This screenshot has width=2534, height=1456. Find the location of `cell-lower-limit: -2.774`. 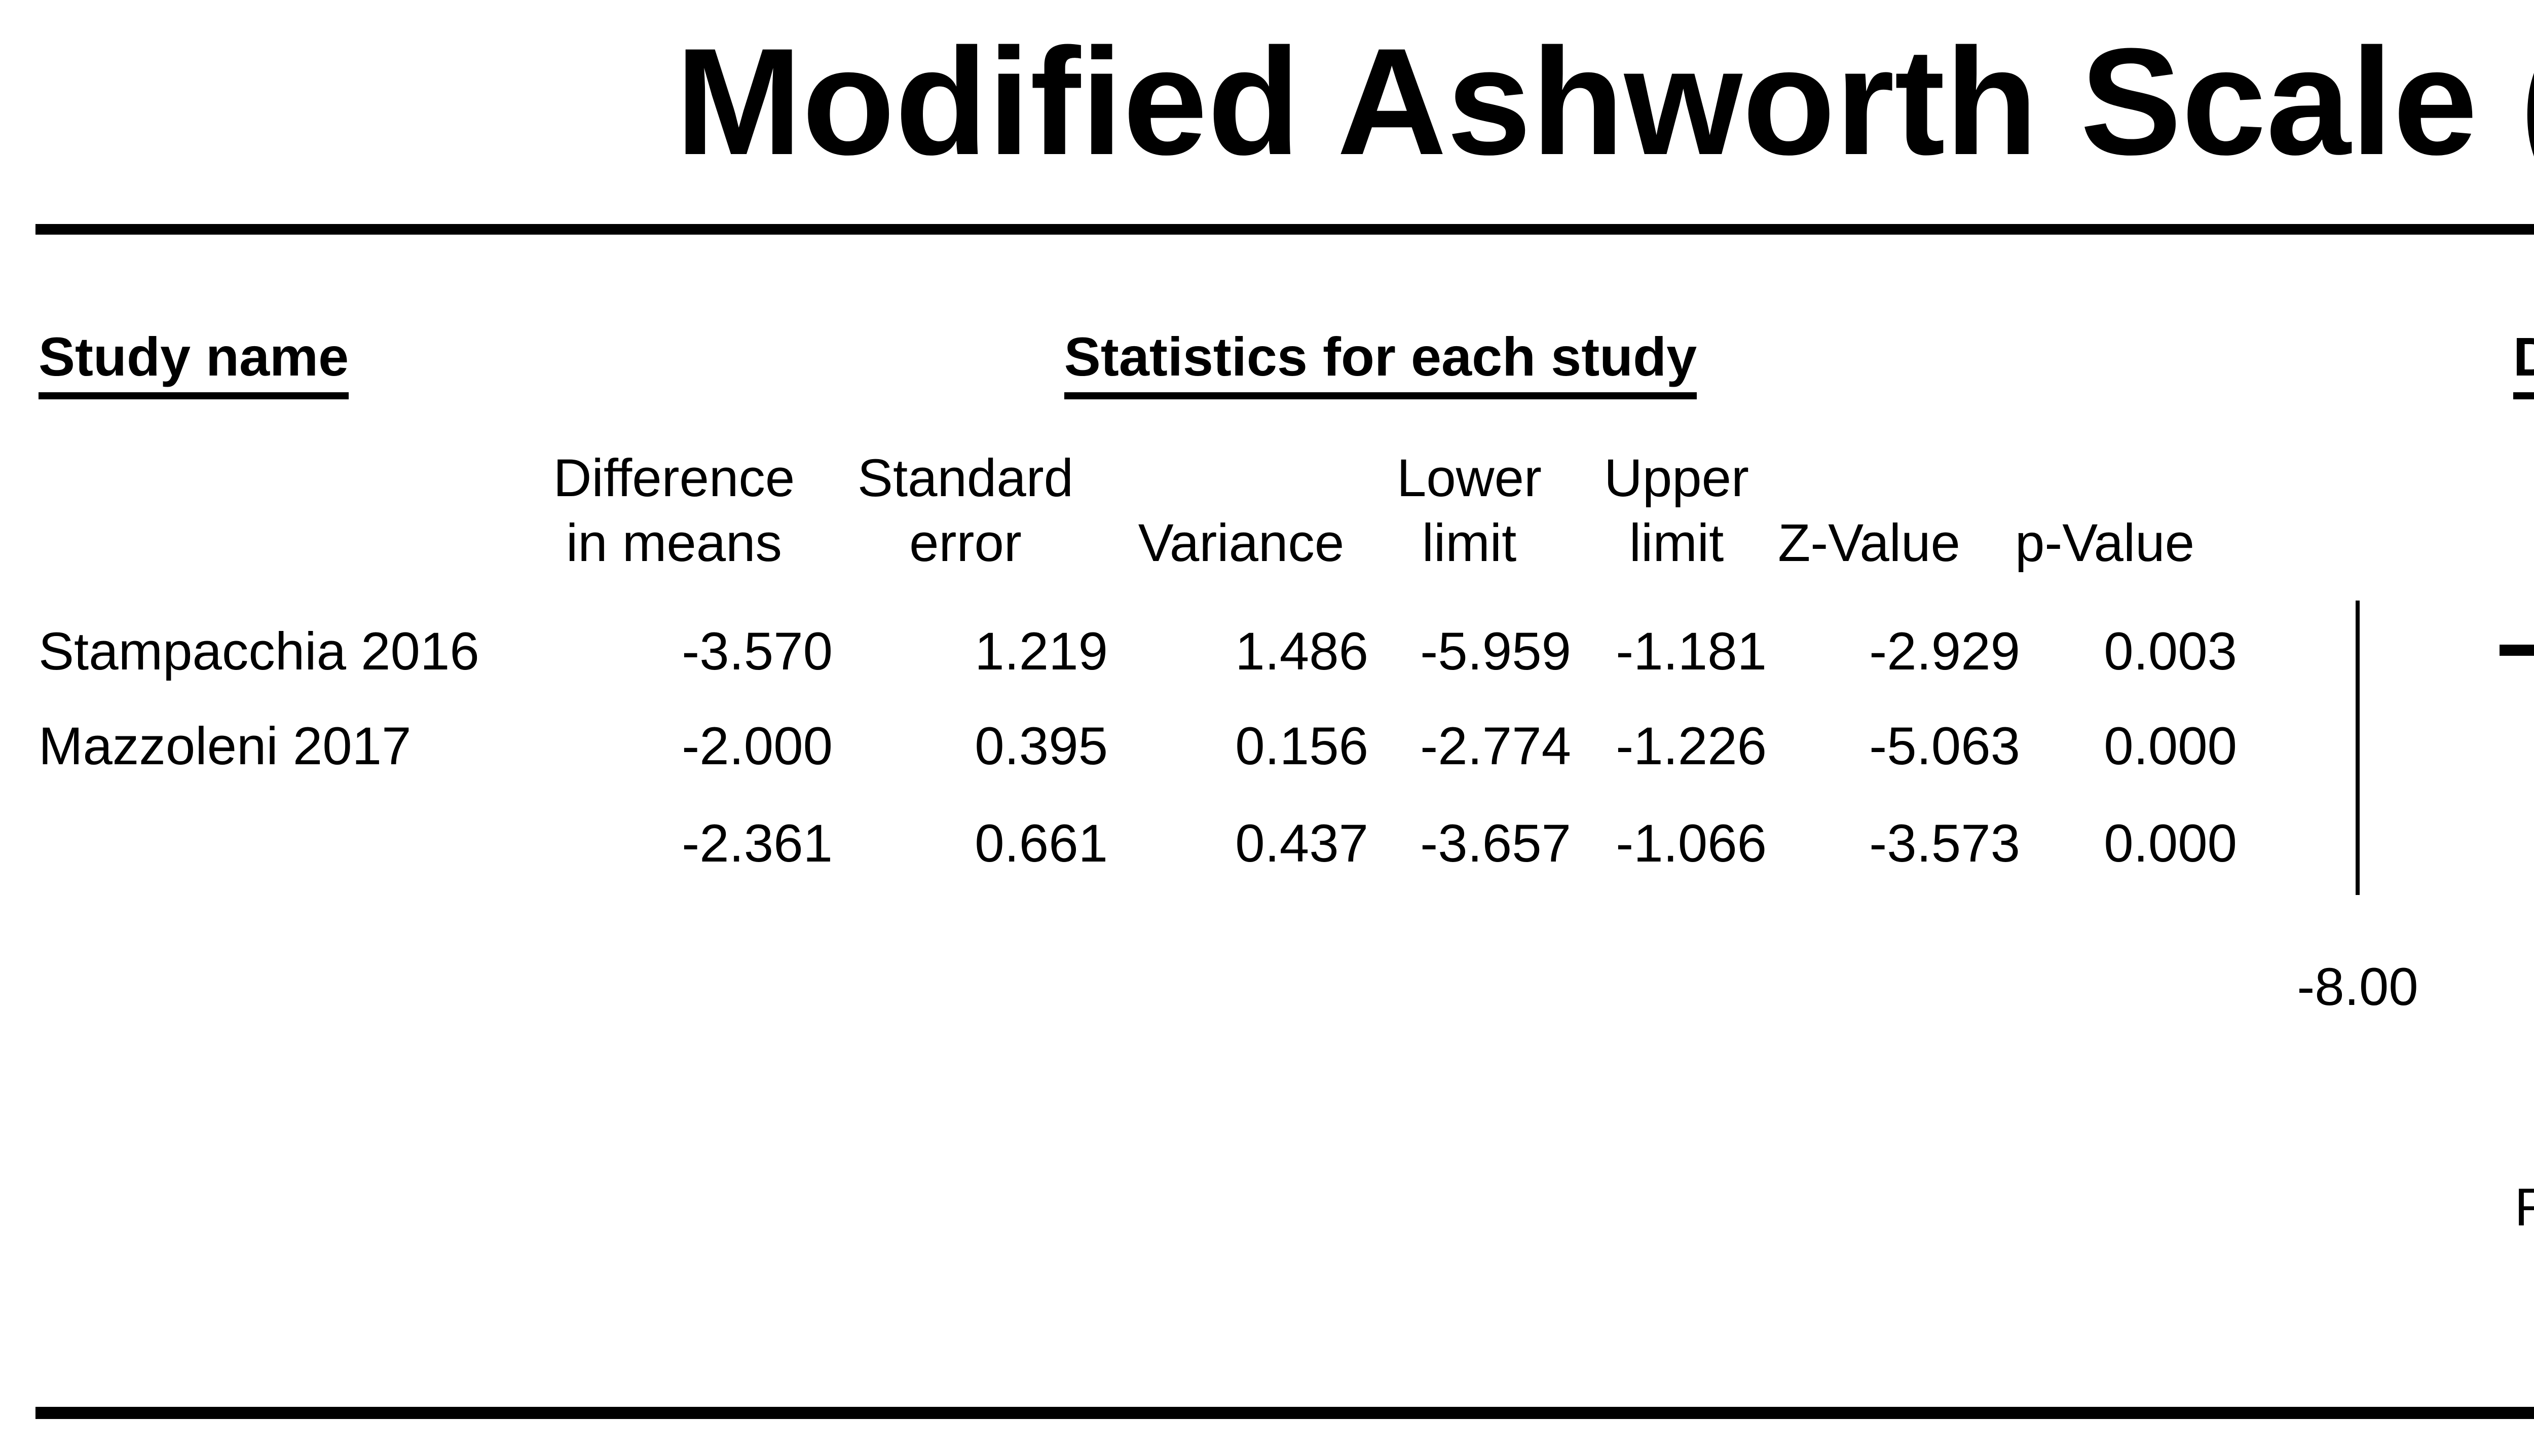

cell-lower-limit: -2.774 is located at coordinates (1496, 746).